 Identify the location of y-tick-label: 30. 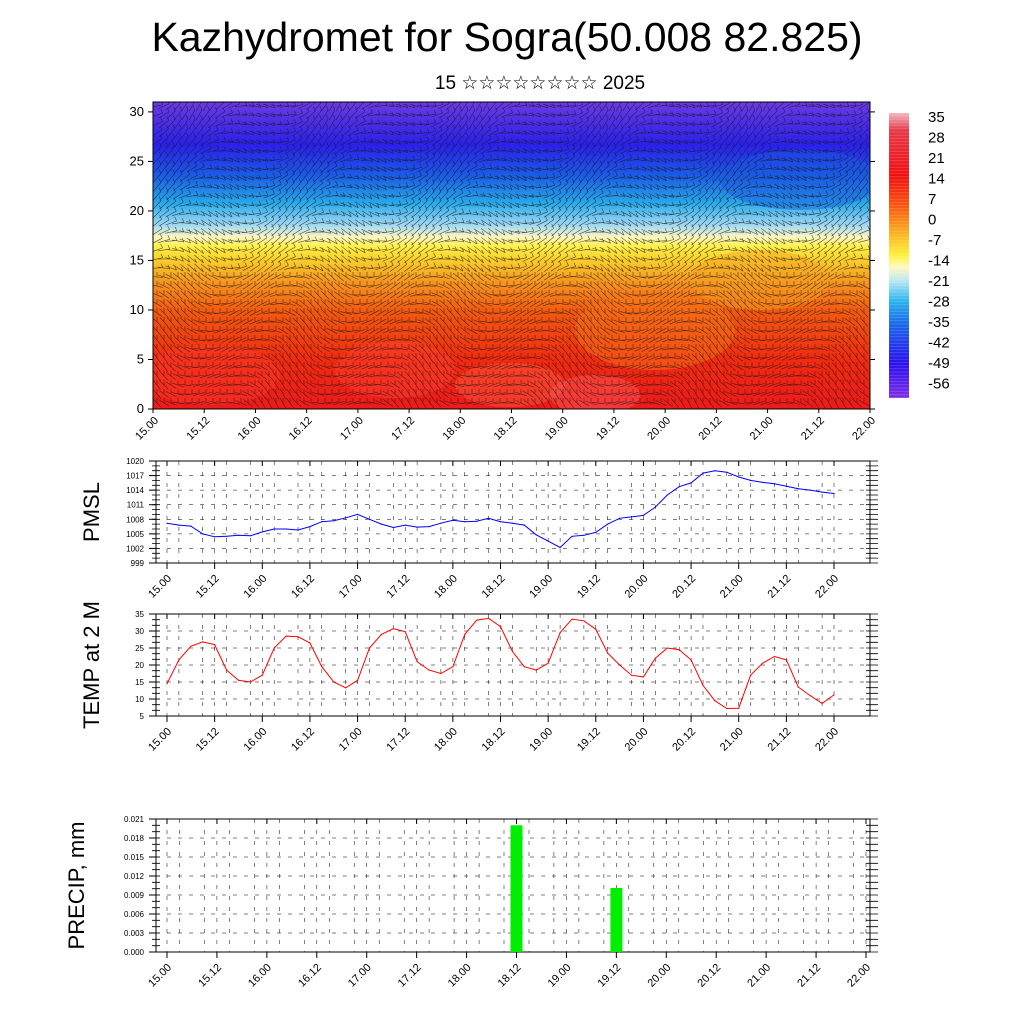
(137, 111).